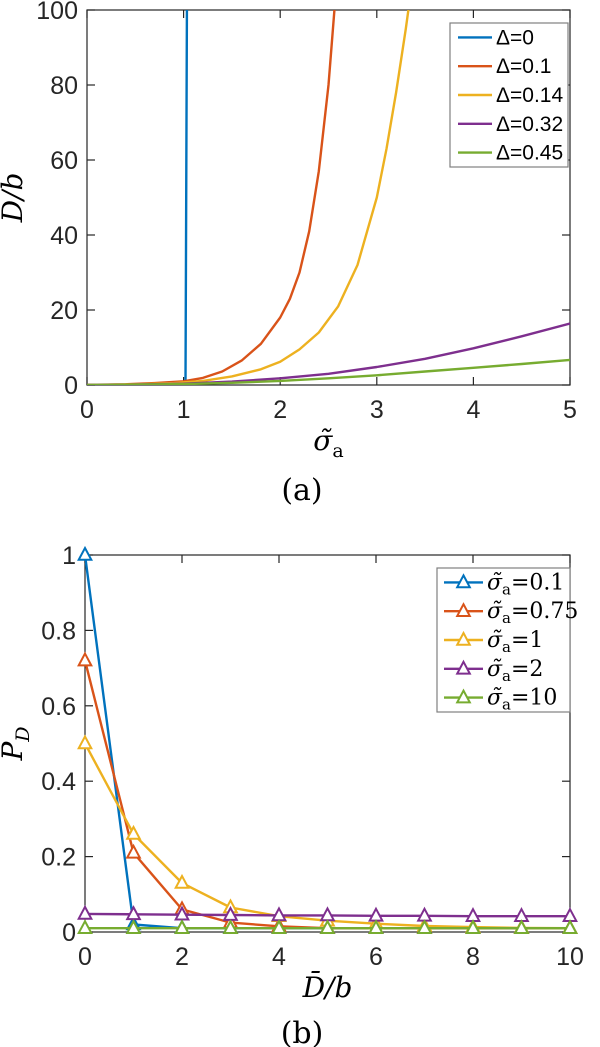 This screenshot has width=600, height=1047. I want to click on legend-label: Δ=0, so click(515, 37).